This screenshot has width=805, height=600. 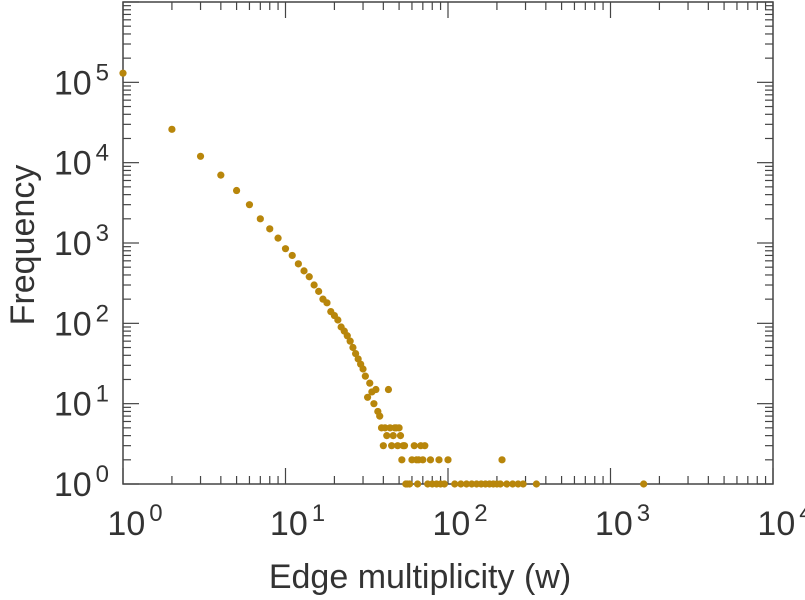 I want to click on x-axis-title: Edge multiplicity (w), so click(x=420, y=577).